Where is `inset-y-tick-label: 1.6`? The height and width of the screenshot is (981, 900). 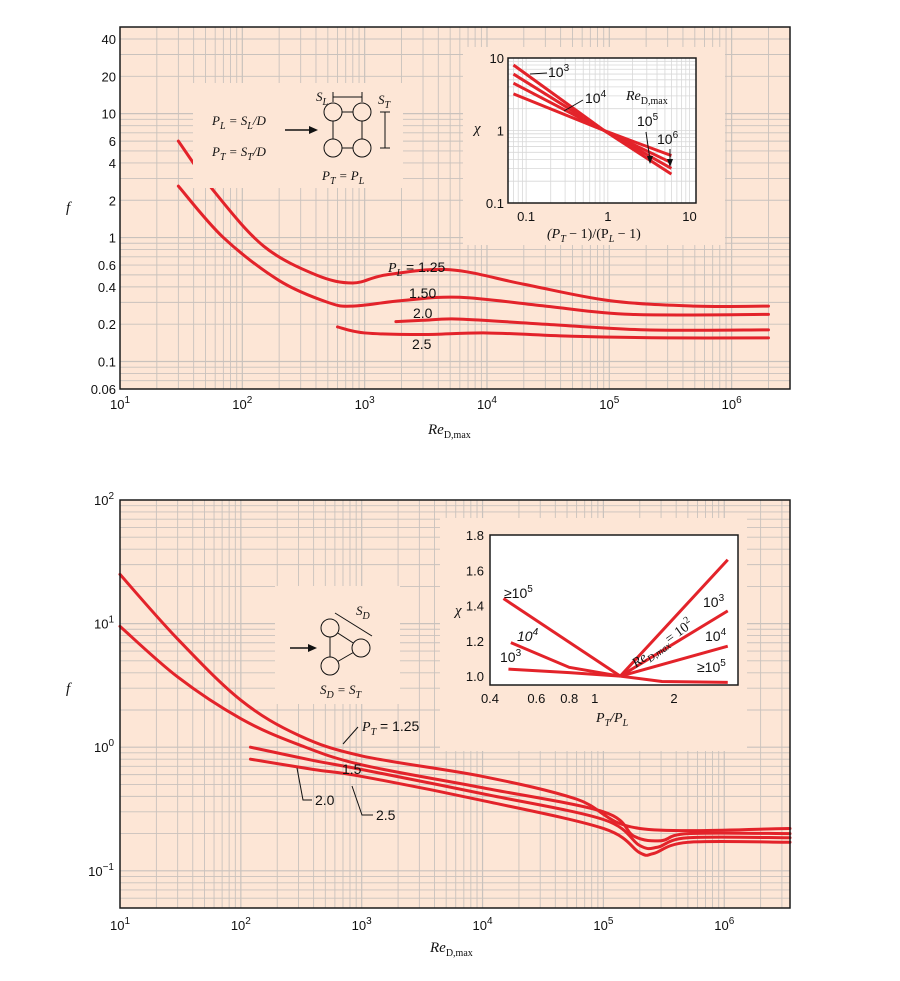 inset-y-tick-label: 1.6 is located at coordinates (475, 570).